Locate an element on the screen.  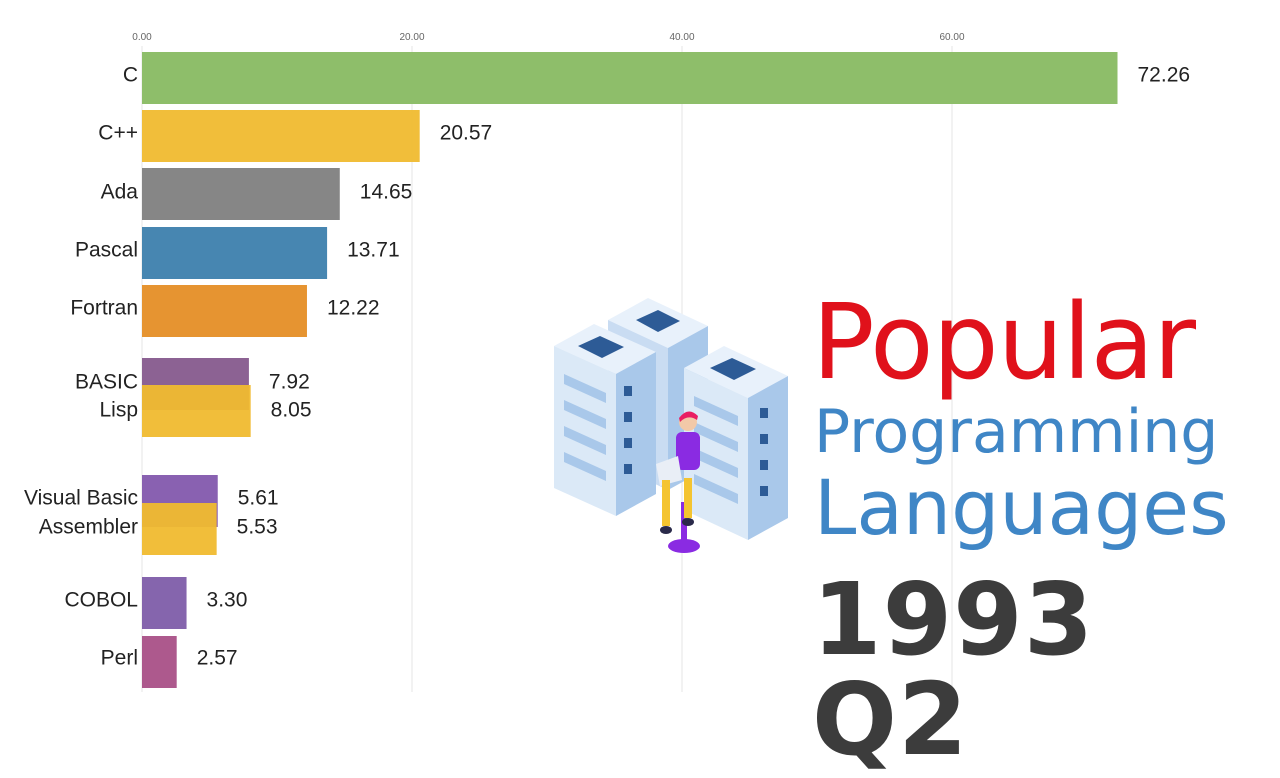
category-label: BASIC is located at coordinates (106, 382).